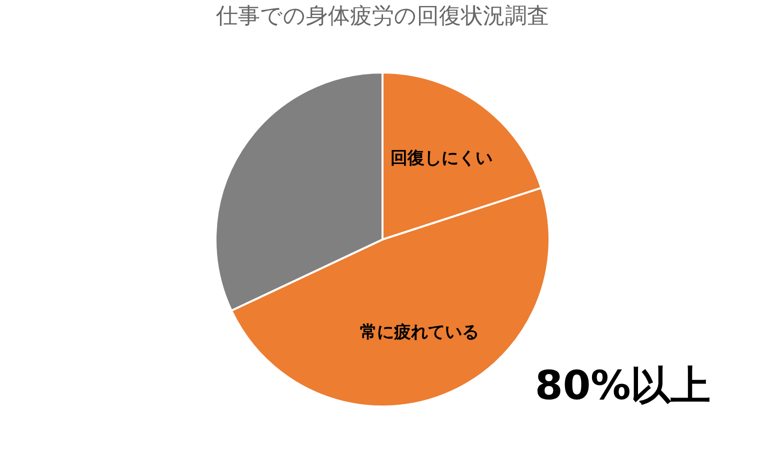 The width and height of the screenshot is (765, 452). What do you see at coordinates (623, 386) in the screenshot?
I see `text: 80%以上` at bounding box center [623, 386].